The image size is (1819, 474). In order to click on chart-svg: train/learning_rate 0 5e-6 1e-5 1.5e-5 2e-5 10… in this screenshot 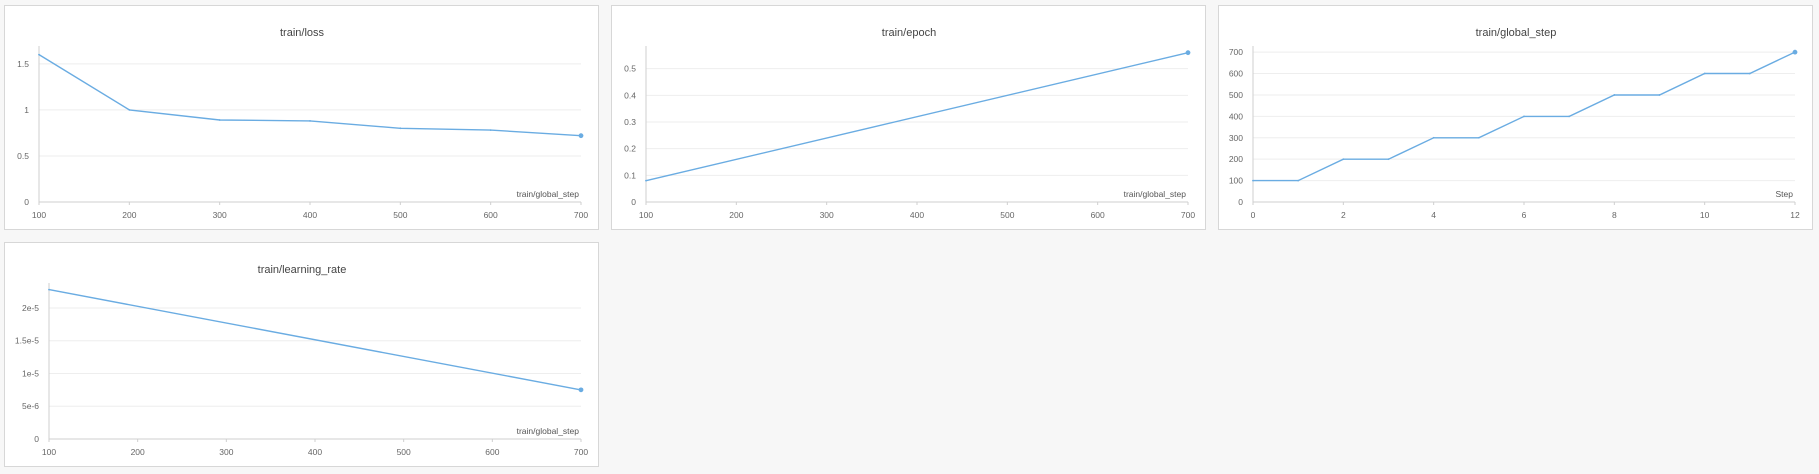, I will do `click(301, 360)`.